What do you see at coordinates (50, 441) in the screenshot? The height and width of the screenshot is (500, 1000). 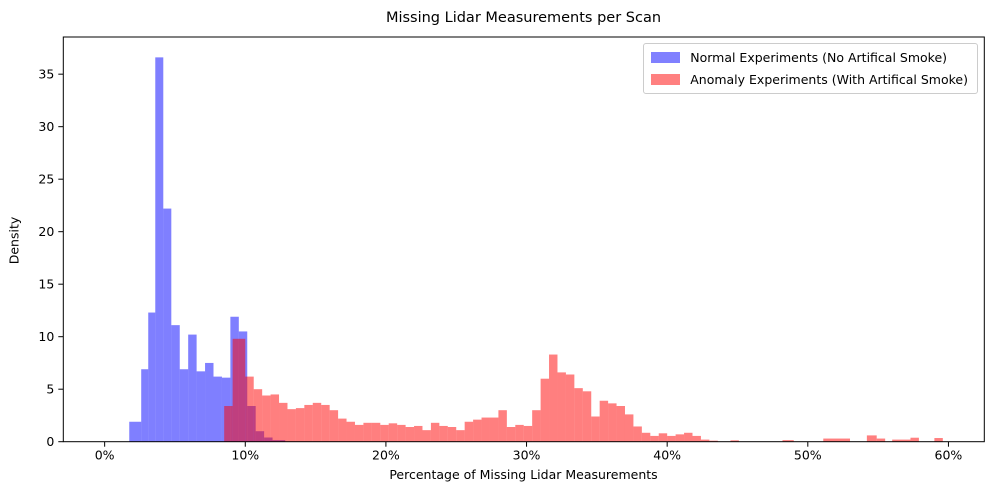 I see `y-tick-label: 0` at bounding box center [50, 441].